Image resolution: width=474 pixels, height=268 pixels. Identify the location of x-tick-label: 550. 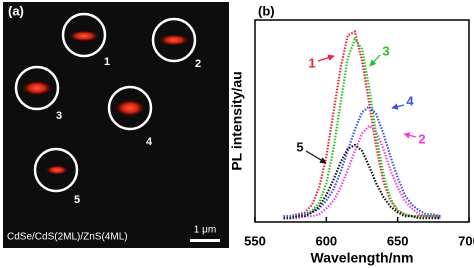
(255, 240).